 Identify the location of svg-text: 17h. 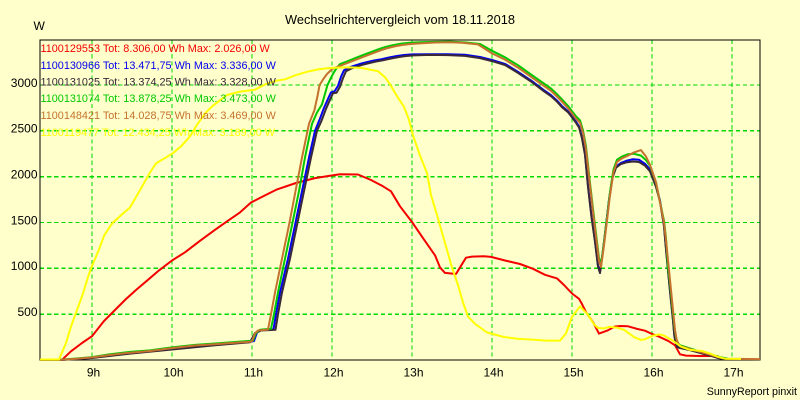
(733, 372).